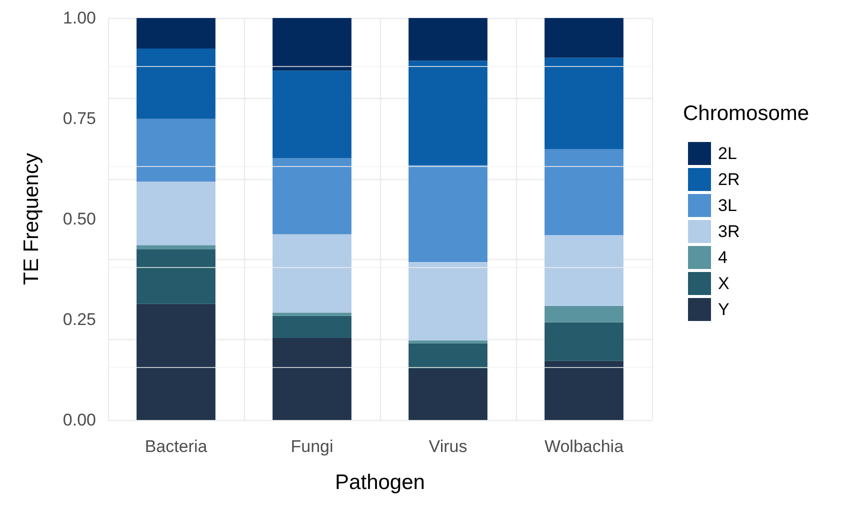 This screenshot has height=508, width=841. I want to click on y-axis-title: TE Frequency, so click(31, 218).